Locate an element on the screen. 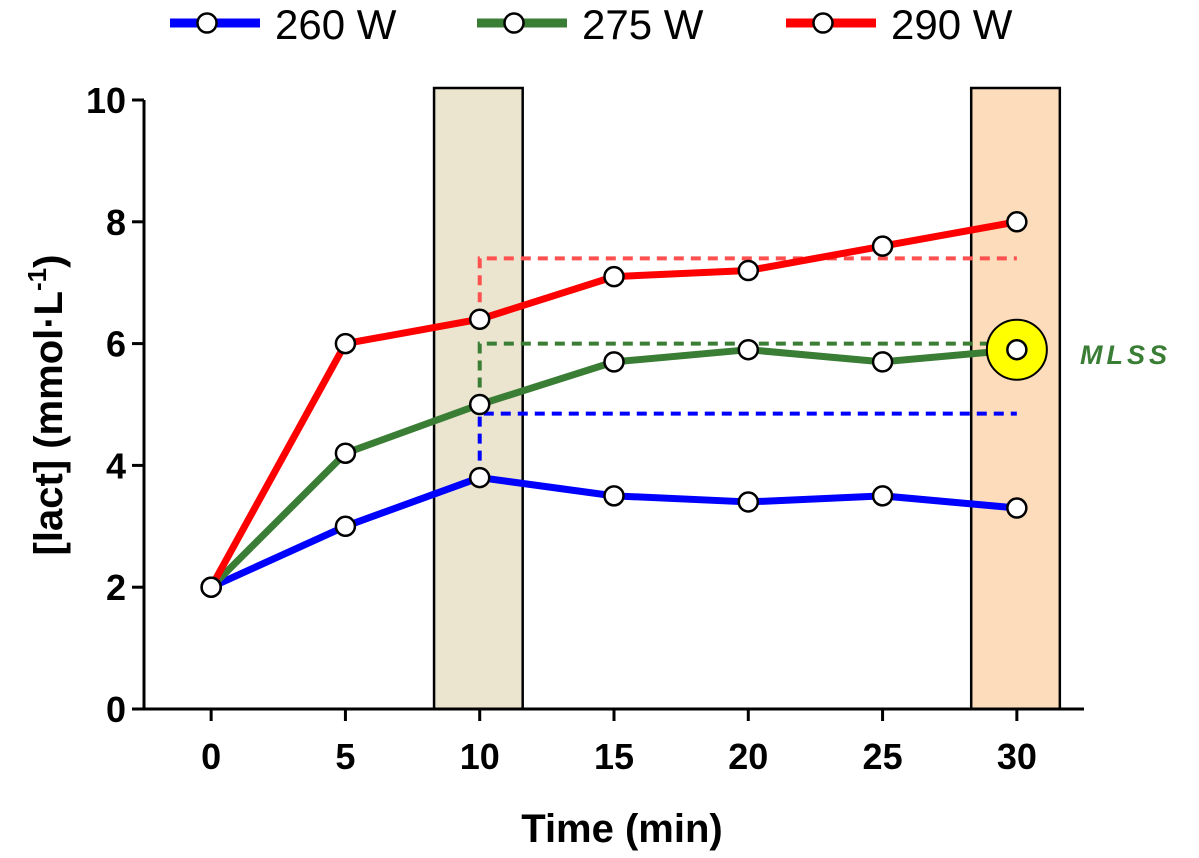 The height and width of the screenshot is (858, 1199). y-axis-title-main: [lact] (mmol·L is located at coordinates (49, 423).